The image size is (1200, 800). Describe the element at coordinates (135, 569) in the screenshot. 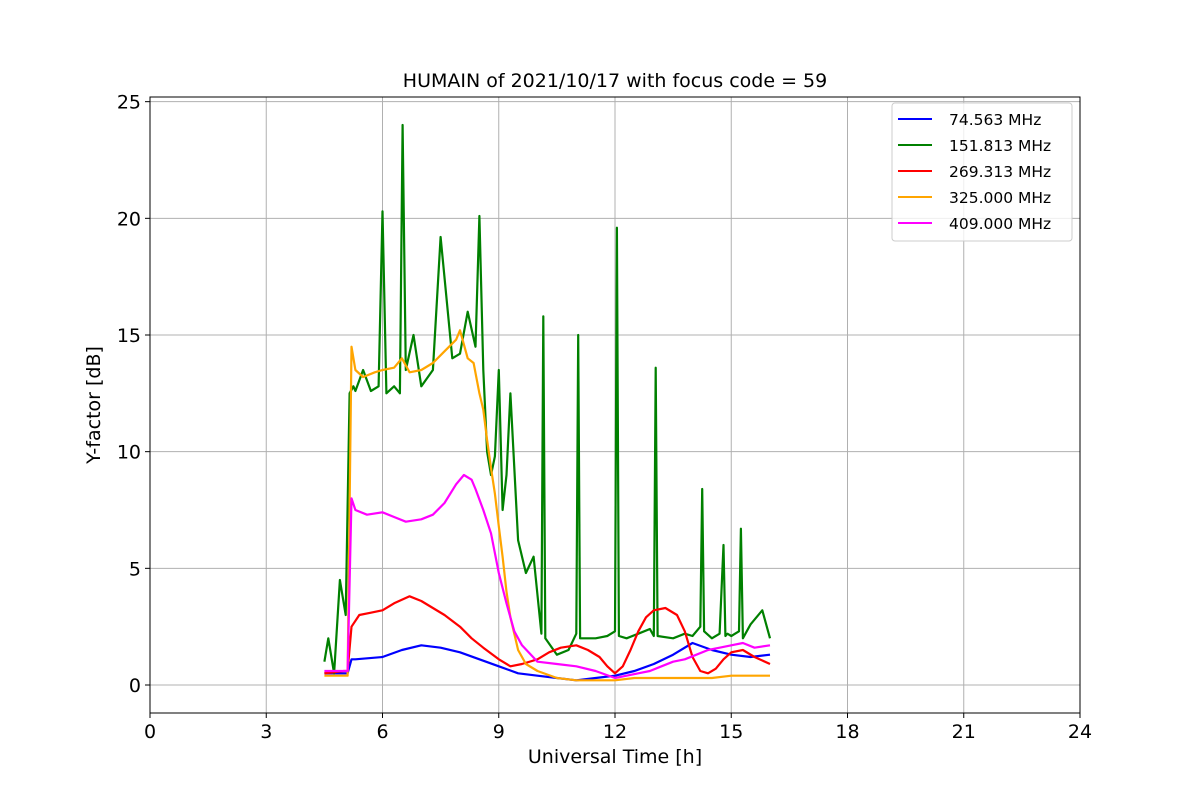

I see `y-tick-label: 5` at that location.